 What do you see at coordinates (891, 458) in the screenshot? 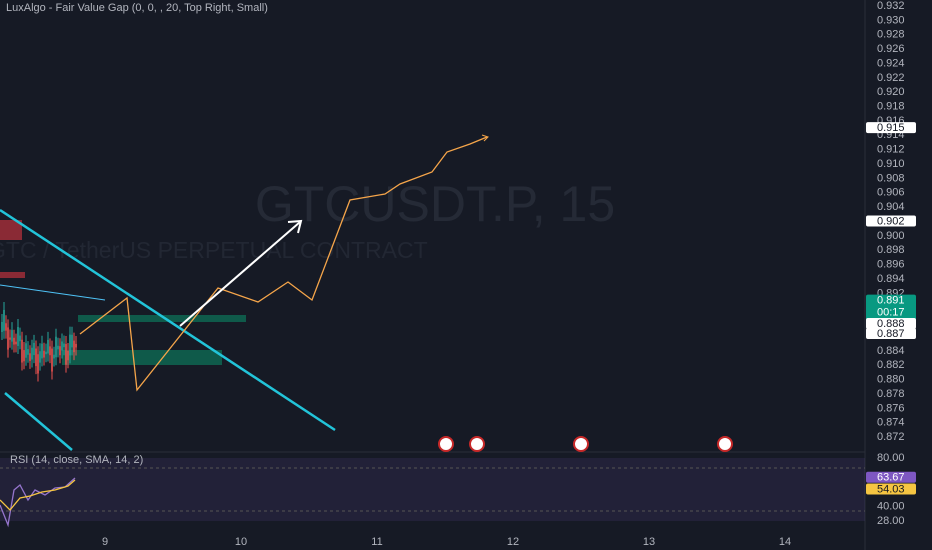
I see `rsi-axis-label: 80.00` at bounding box center [891, 458].